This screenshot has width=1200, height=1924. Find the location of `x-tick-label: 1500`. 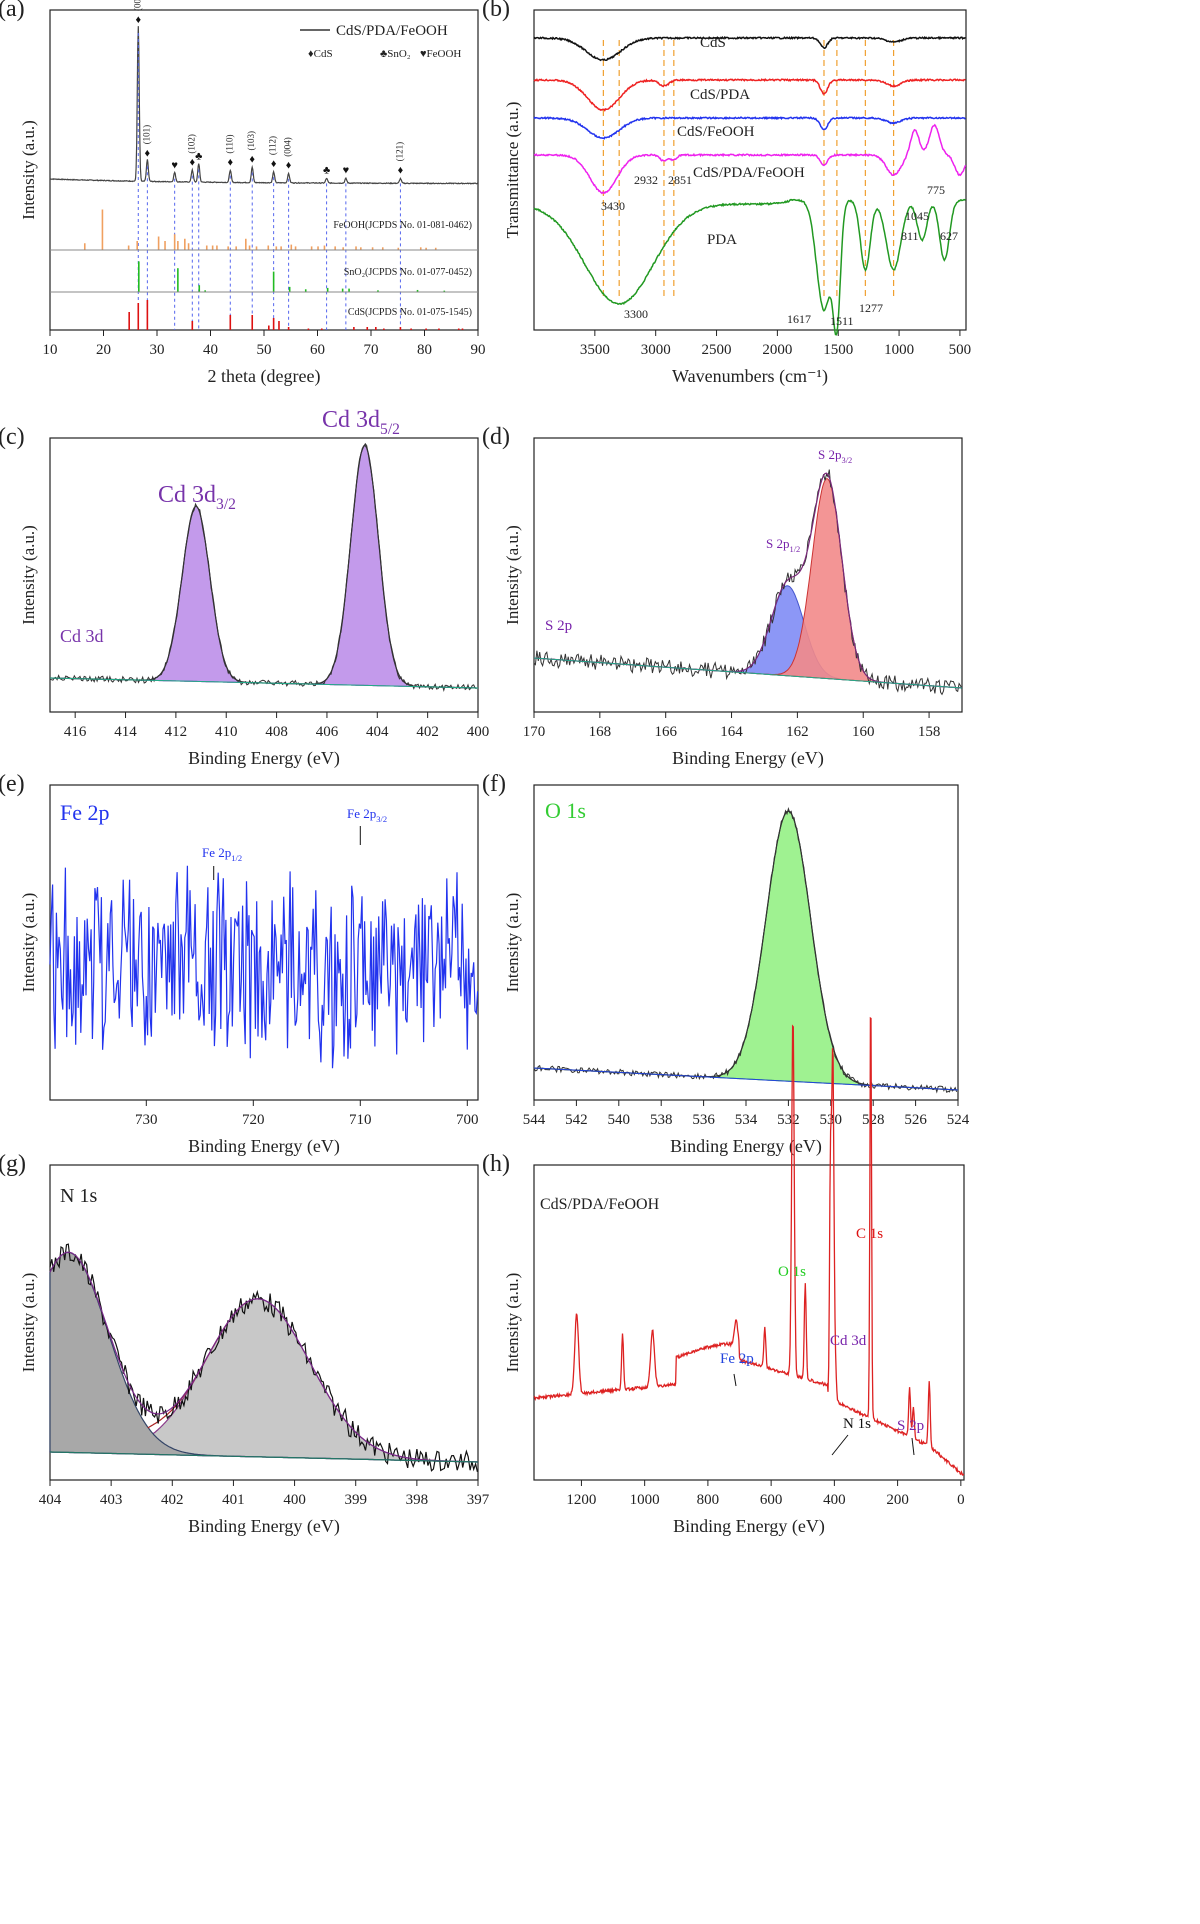

x-tick-label: 1500 is located at coordinates (838, 350).